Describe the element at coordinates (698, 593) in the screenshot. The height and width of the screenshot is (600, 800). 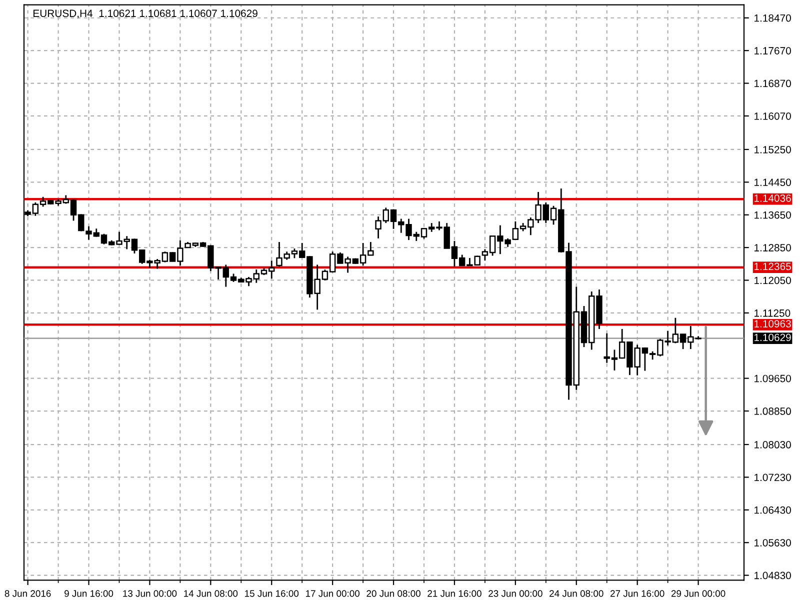
I see `x-tick-label: 29 Jun 00:00` at that location.